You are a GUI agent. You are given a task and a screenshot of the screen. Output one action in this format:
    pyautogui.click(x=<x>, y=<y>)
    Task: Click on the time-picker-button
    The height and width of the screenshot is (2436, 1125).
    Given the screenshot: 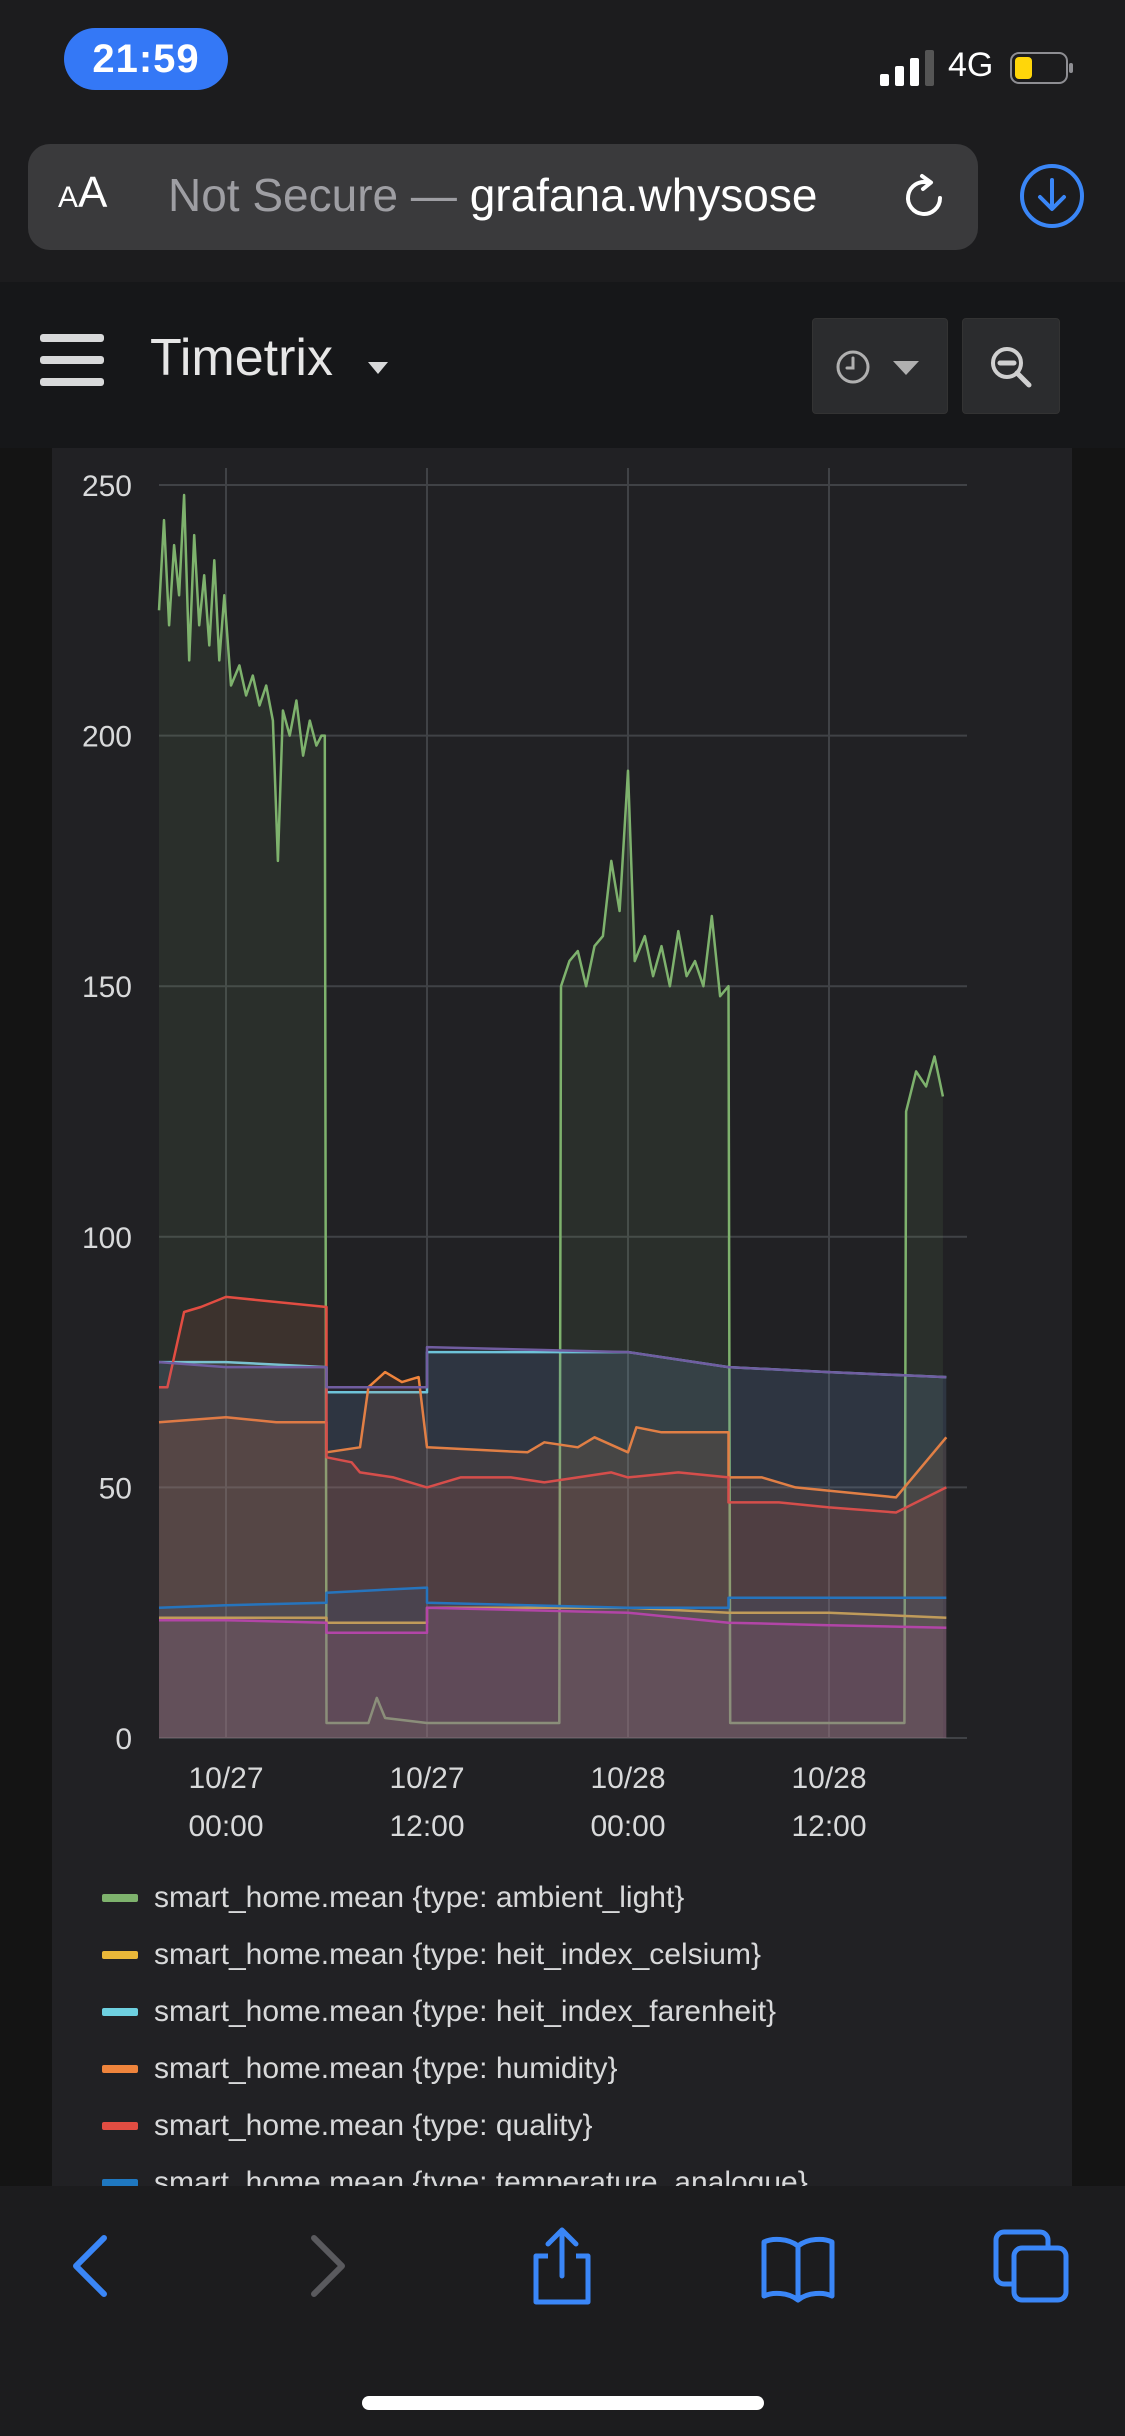 What is the action you would take?
    pyautogui.click(x=880, y=366)
    